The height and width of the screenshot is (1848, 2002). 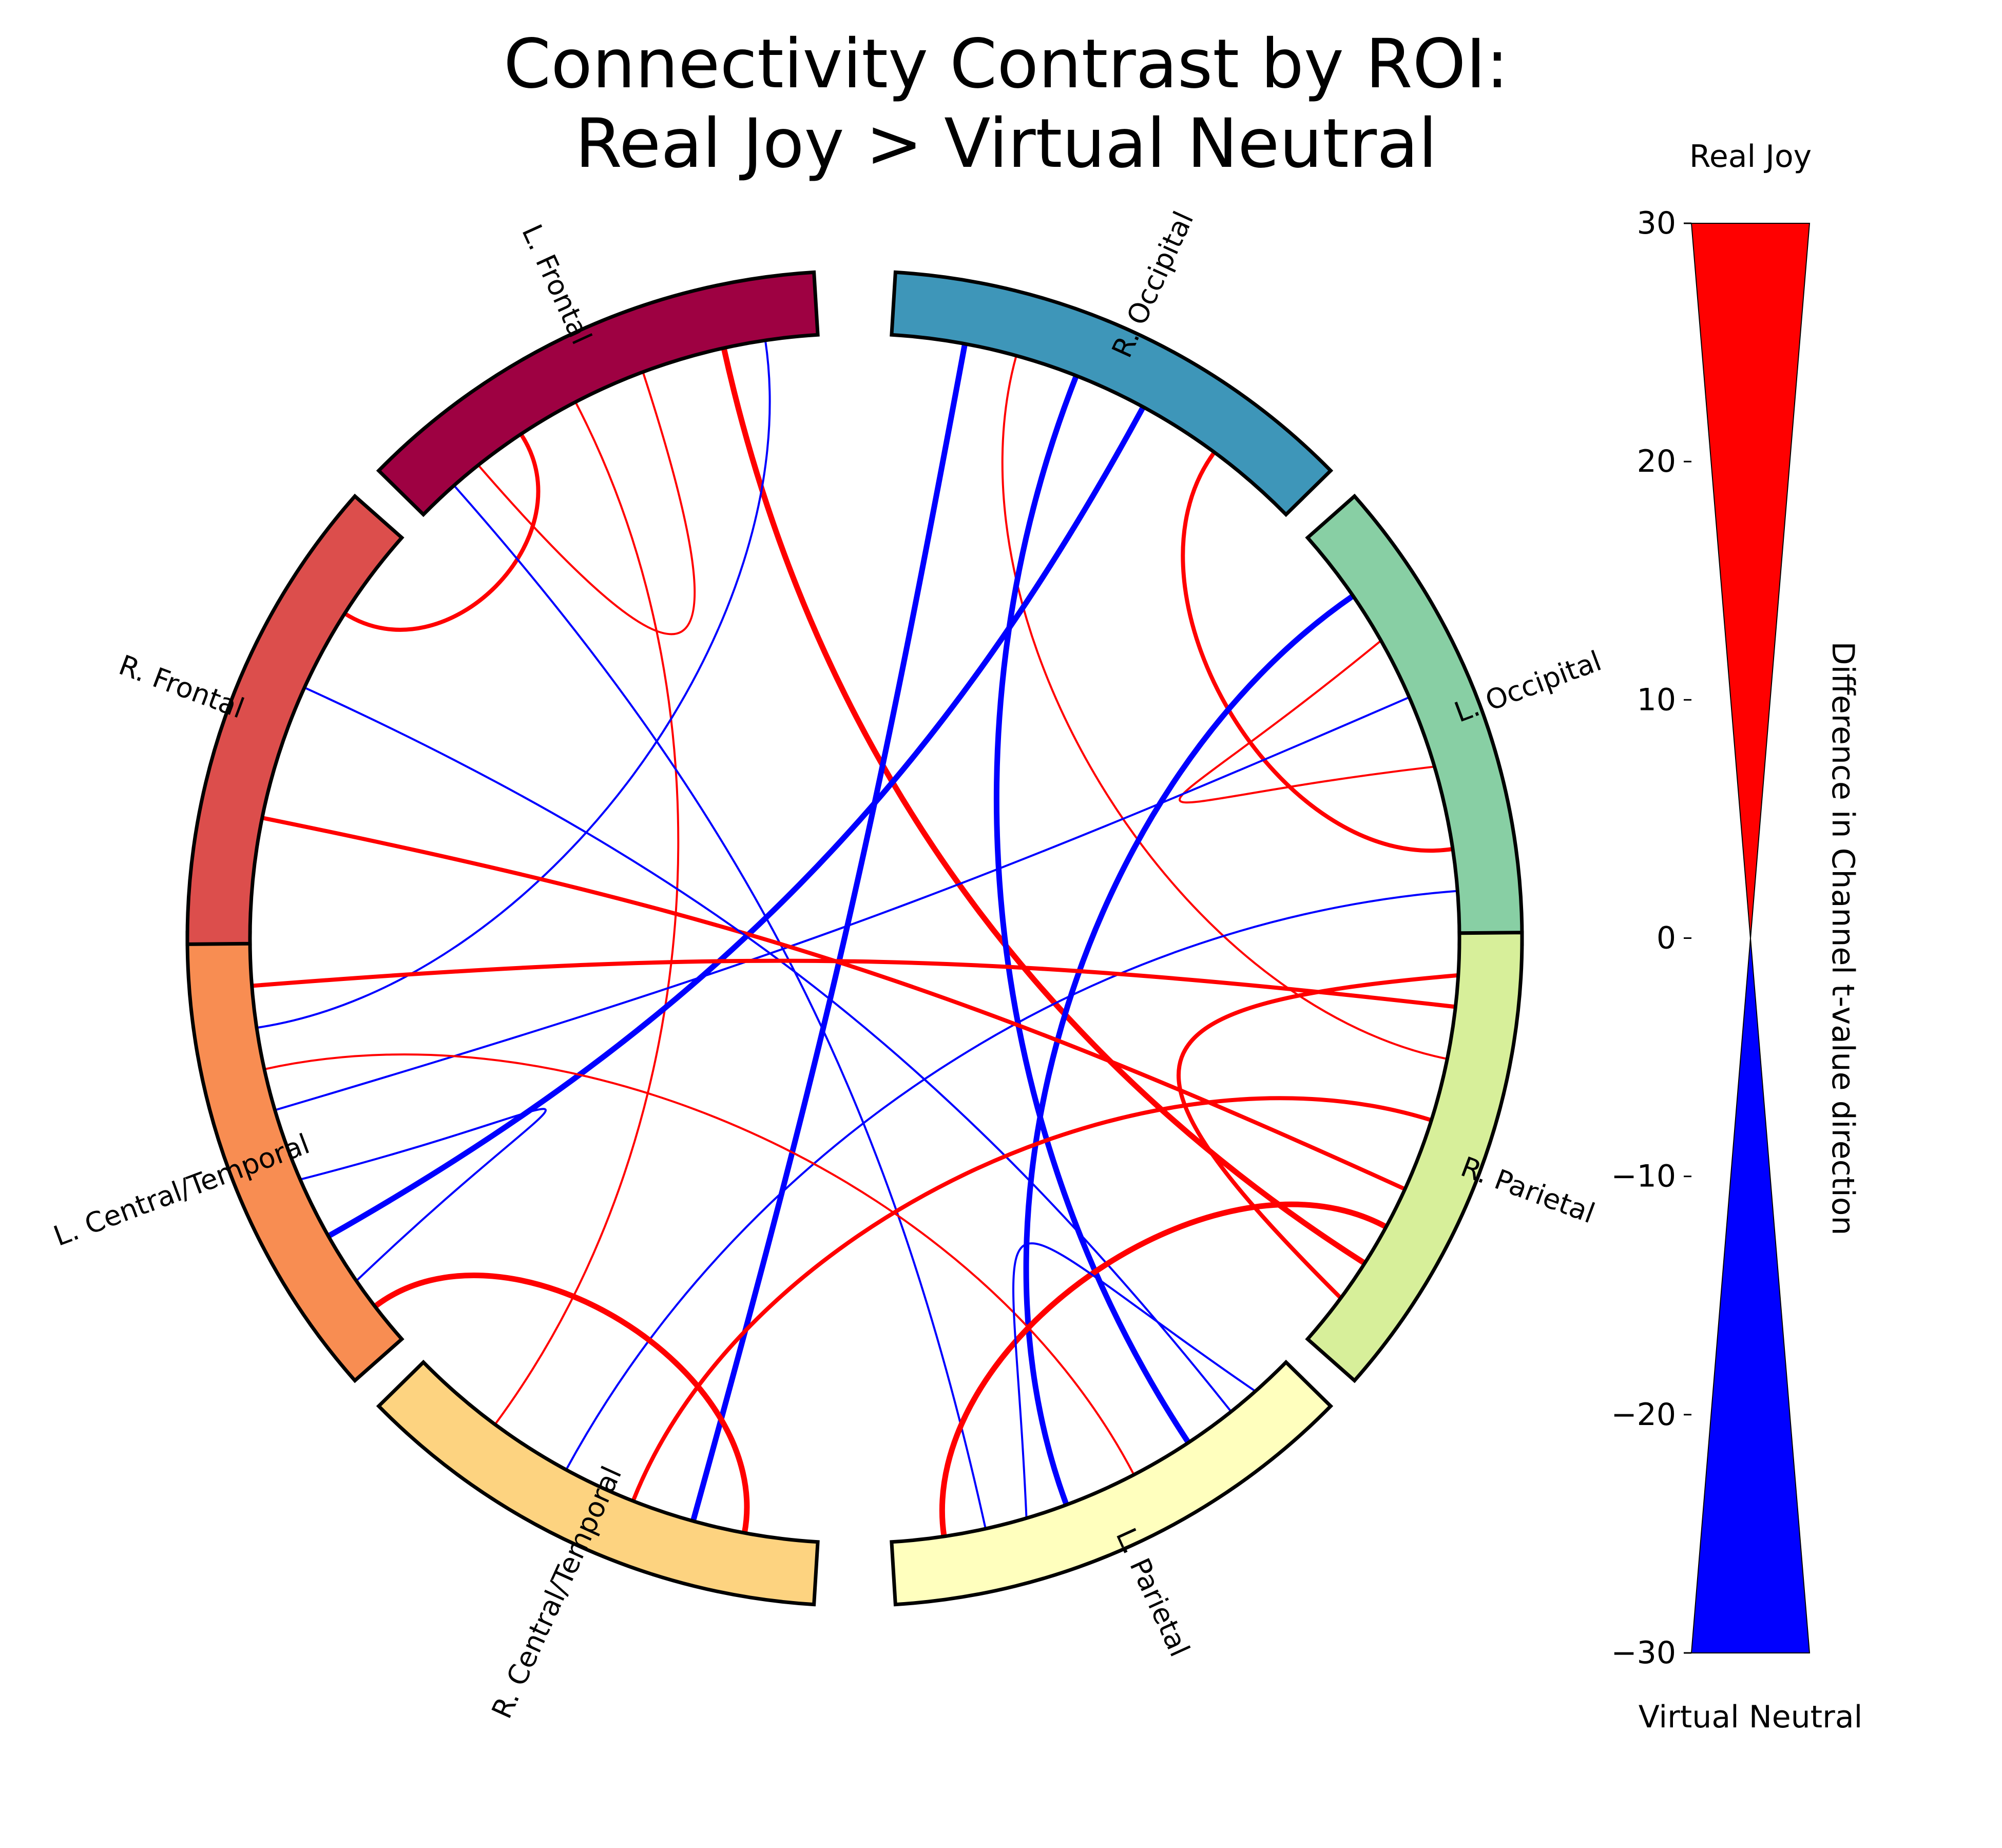 I want to click on colorbar-bottom-label: Virtual Neutral, so click(x=1751, y=1717).